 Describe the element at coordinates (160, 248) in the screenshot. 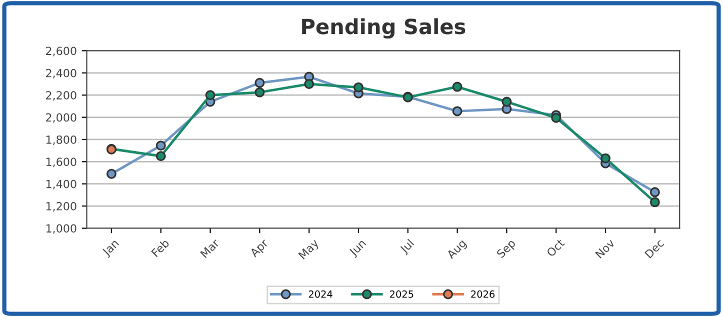

I see `x-tick-label: Feb` at that location.